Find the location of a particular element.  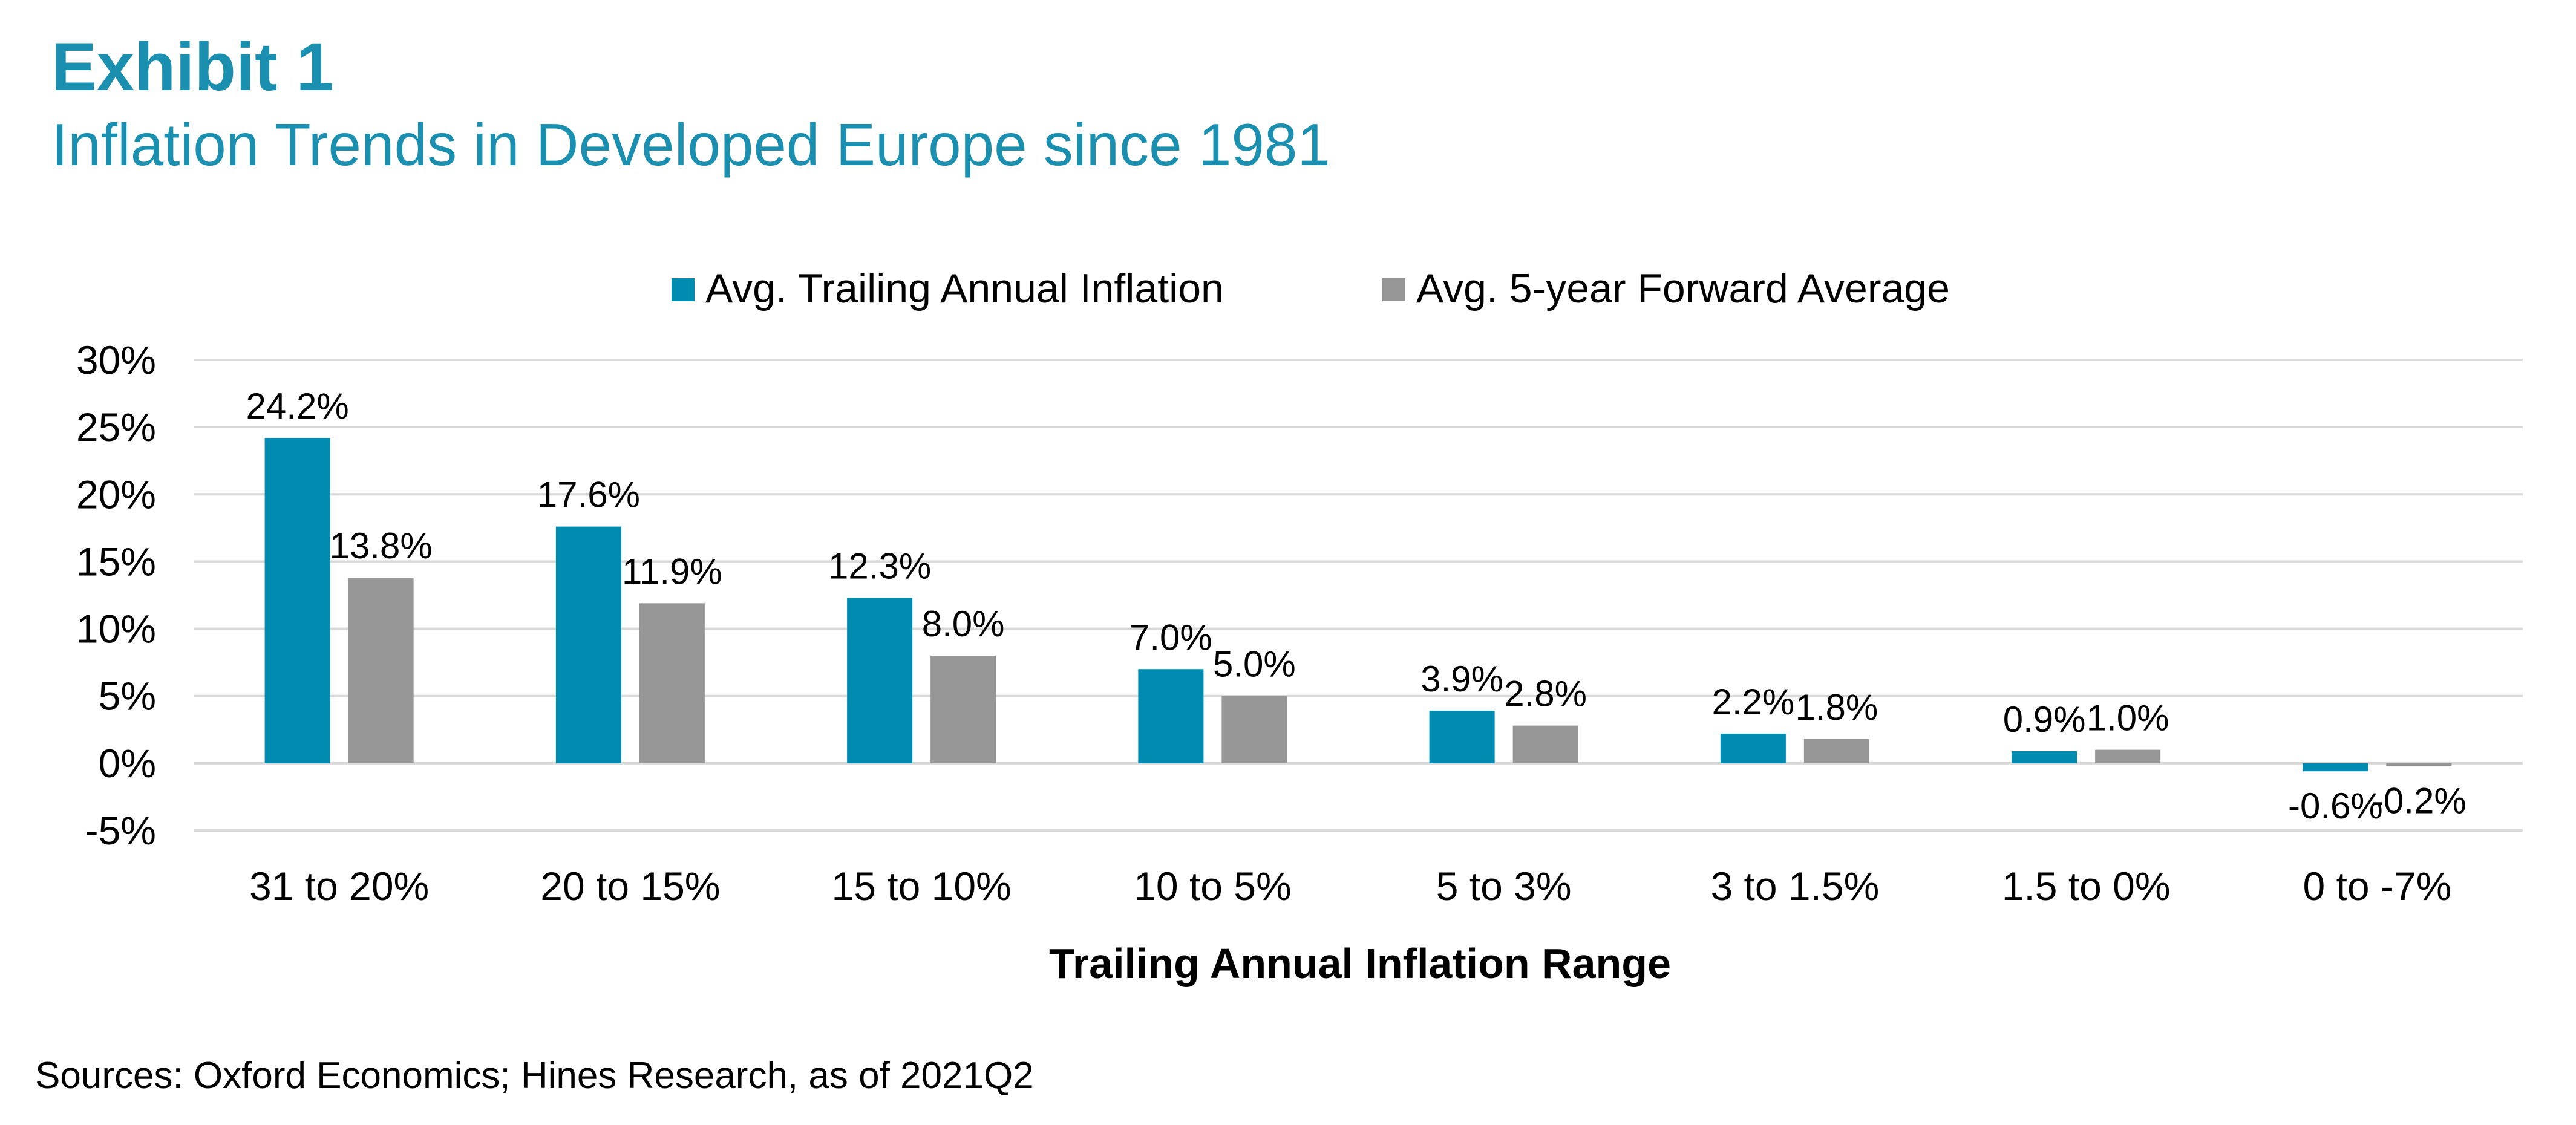

legend-swatch-avg-trailing-annual-inflation is located at coordinates (683, 289).